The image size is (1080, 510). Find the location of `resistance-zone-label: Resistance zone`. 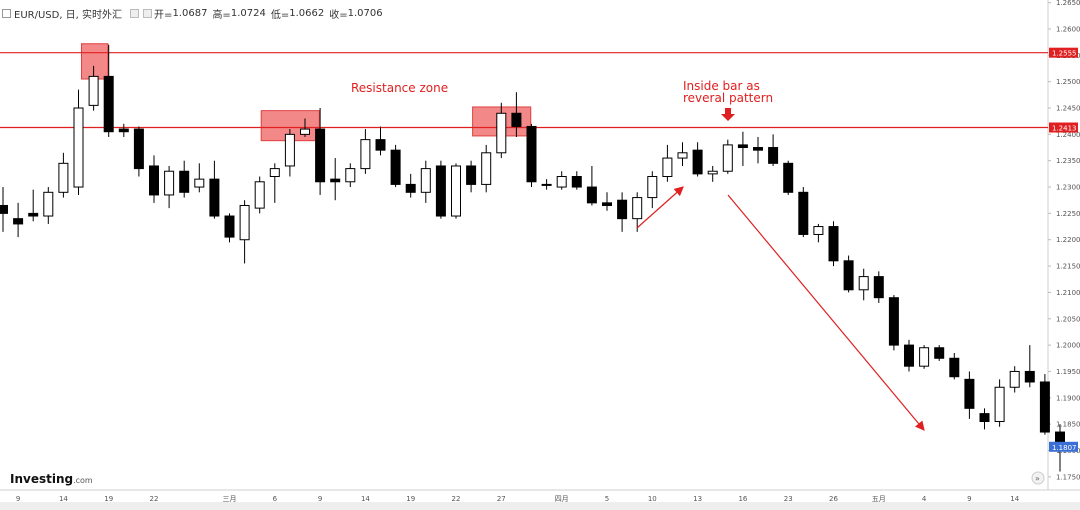

resistance-zone-label: Resistance zone is located at coordinates (400, 88).